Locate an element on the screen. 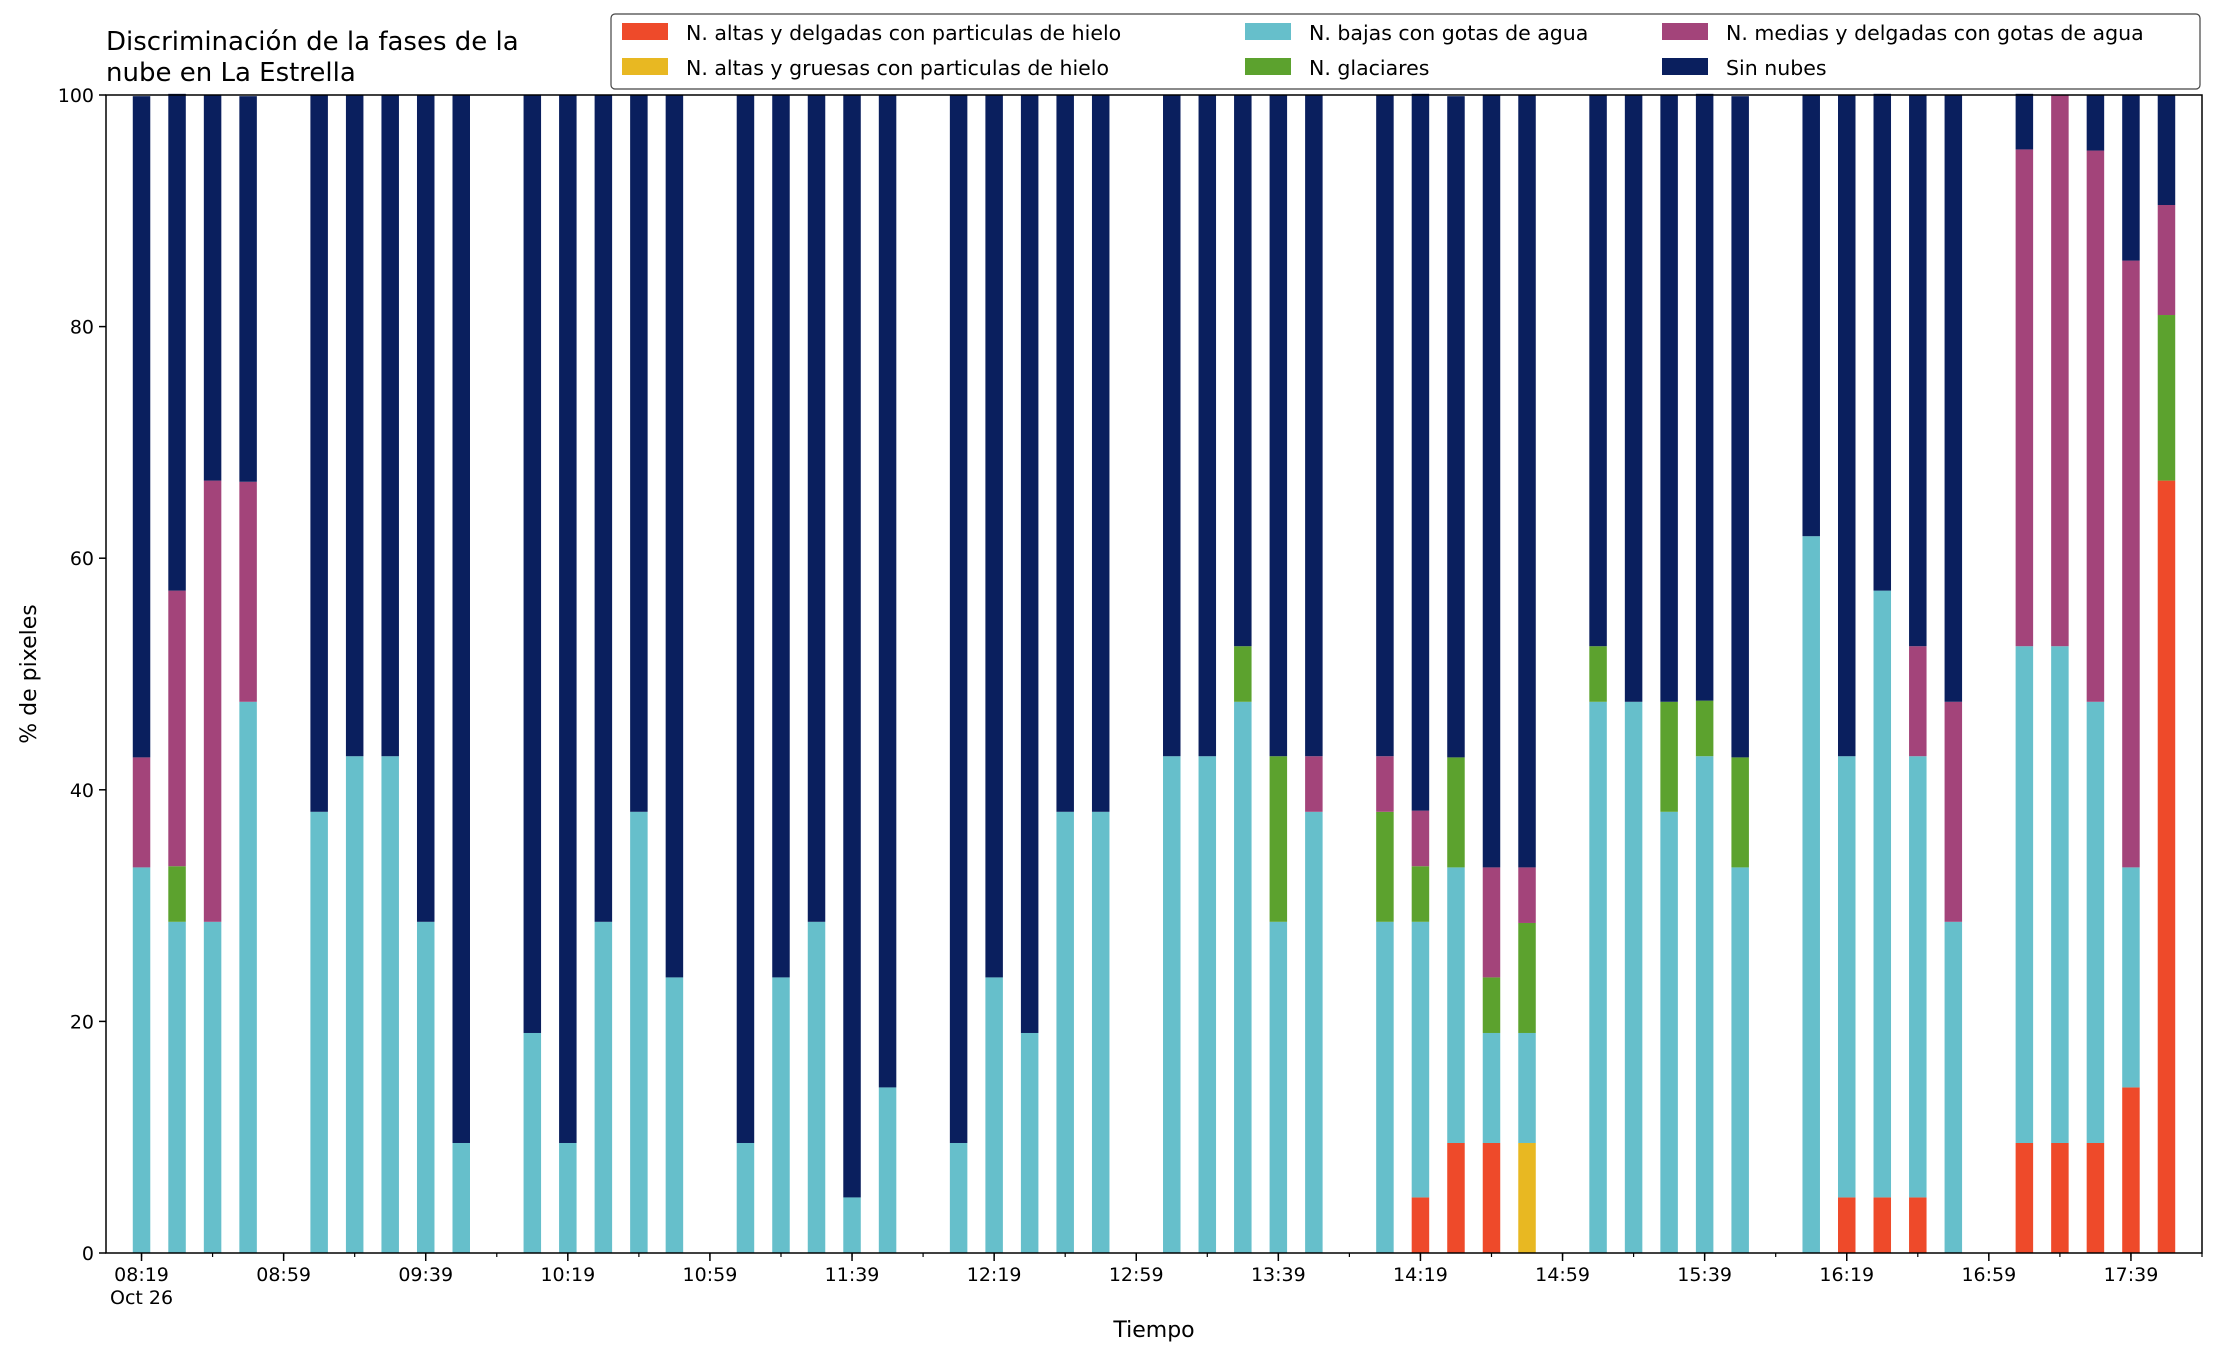  legend-label: N. glaciares is located at coordinates (1369, 68).